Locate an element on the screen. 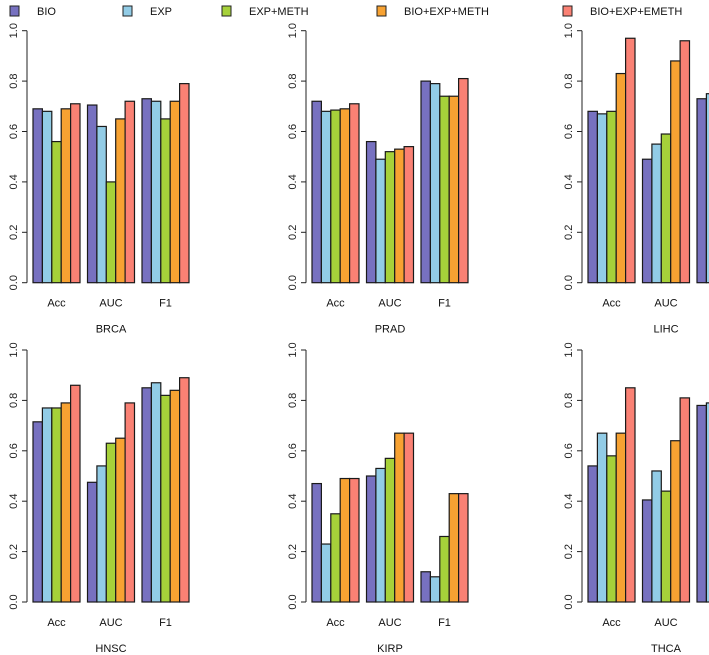 The image size is (709, 655). legend-item: EXP+METH is located at coordinates (265, 11).